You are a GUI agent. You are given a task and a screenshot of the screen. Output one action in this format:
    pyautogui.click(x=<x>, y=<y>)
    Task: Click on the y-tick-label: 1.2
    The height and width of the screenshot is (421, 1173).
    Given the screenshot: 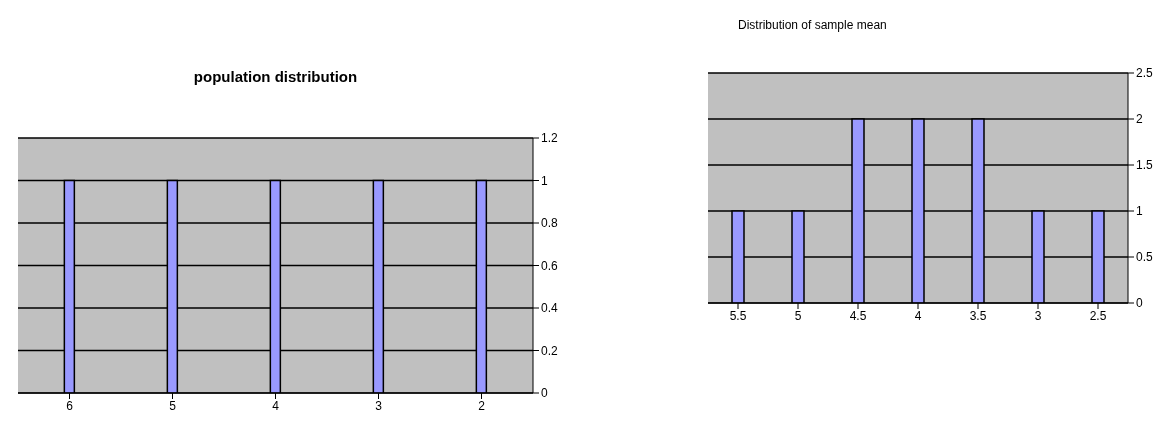 What is the action you would take?
    pyautogui.click(x=550, y=138)
    